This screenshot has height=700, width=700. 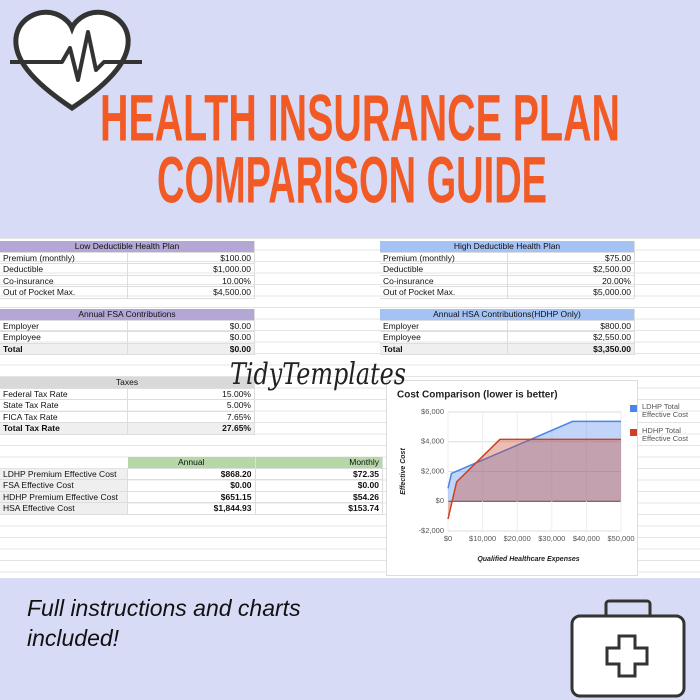 What do you see at coordinates (571, 258) in the screenshot?
I see `row-value: $75.00` at bounding box center [571, 258].